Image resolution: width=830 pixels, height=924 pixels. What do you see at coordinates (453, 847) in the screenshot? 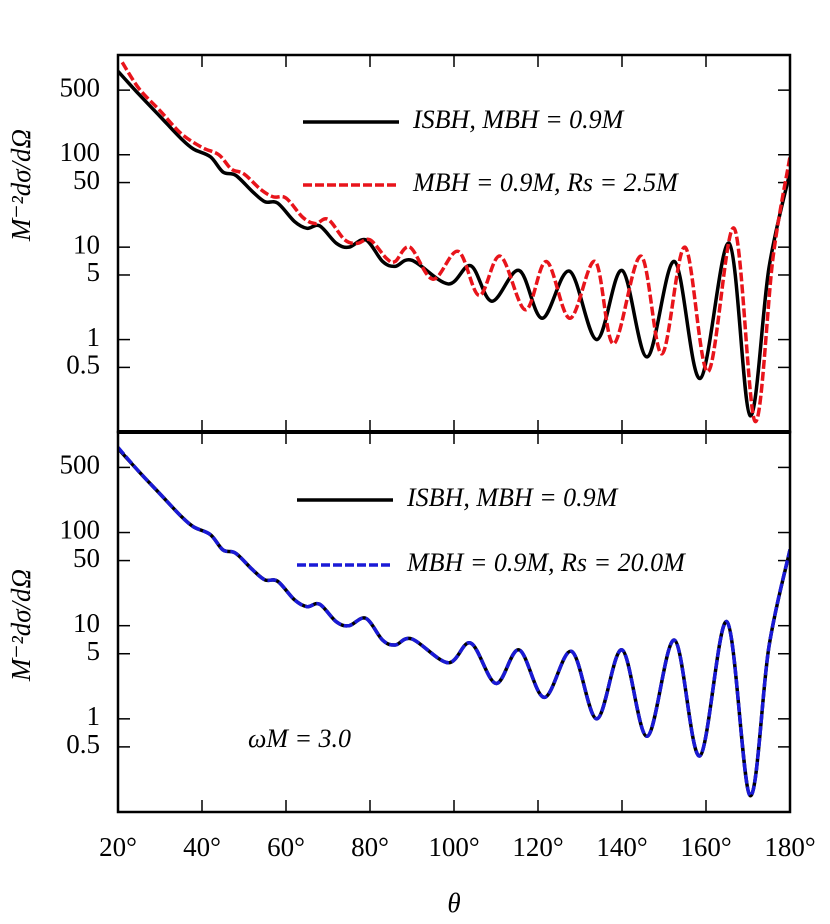
I see `x-tick-label: 100°` at bounding box center [453, 847].